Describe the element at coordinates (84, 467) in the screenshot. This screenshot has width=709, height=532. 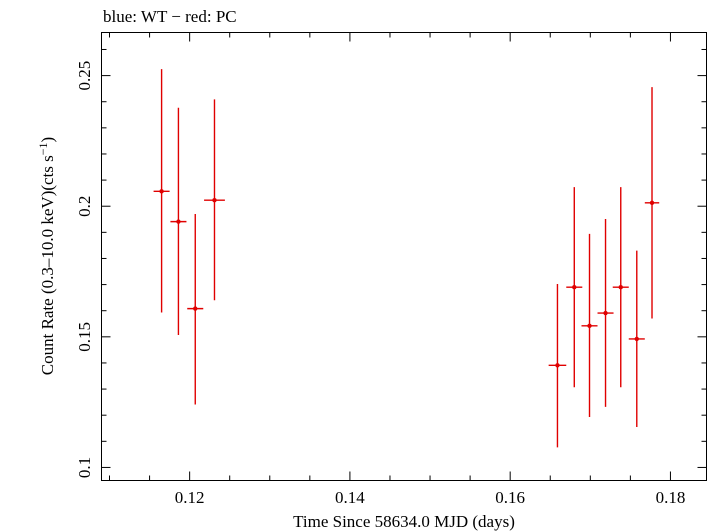
I see `y-tick-label: 0.1` at that location.